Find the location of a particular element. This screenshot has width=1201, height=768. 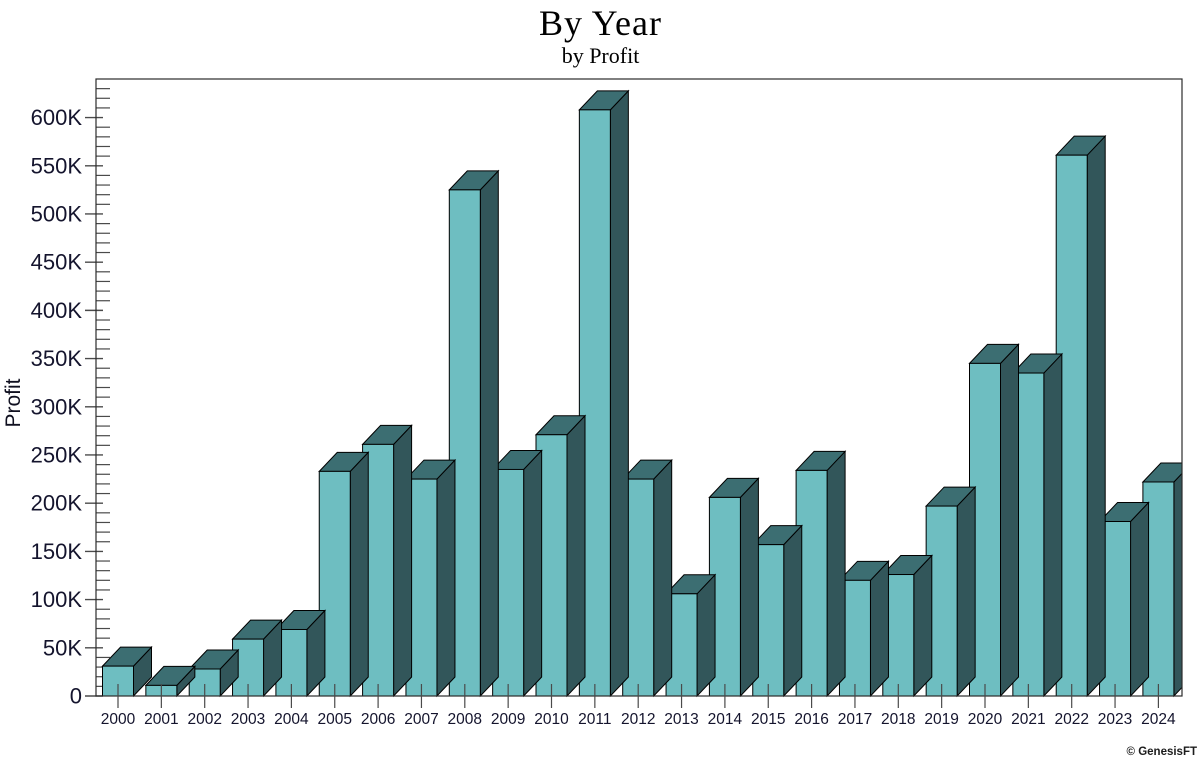

bar-2012 is located at coordinates (647, 578).